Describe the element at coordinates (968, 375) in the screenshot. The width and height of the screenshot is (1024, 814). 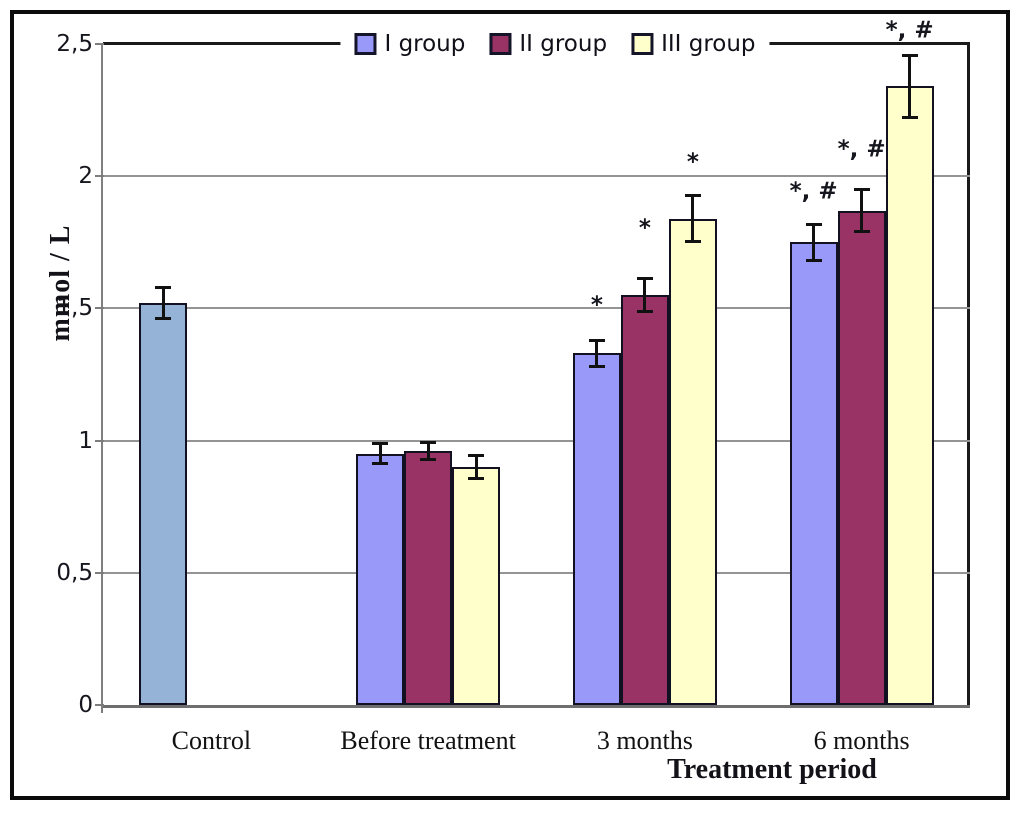
I see `plot-border-right` at that location.